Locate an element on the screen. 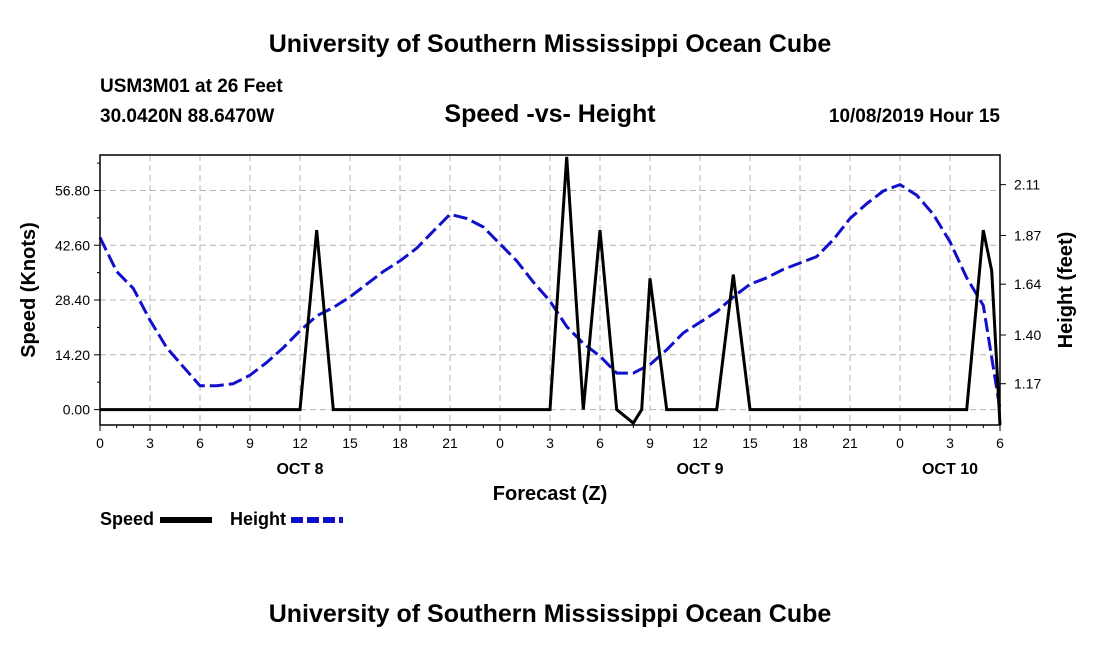 Image resolution: width=1100 pixels, height=650 pixels. coordinates-label: 30.0420N 88.6470W is located at coordinates (187, 116).